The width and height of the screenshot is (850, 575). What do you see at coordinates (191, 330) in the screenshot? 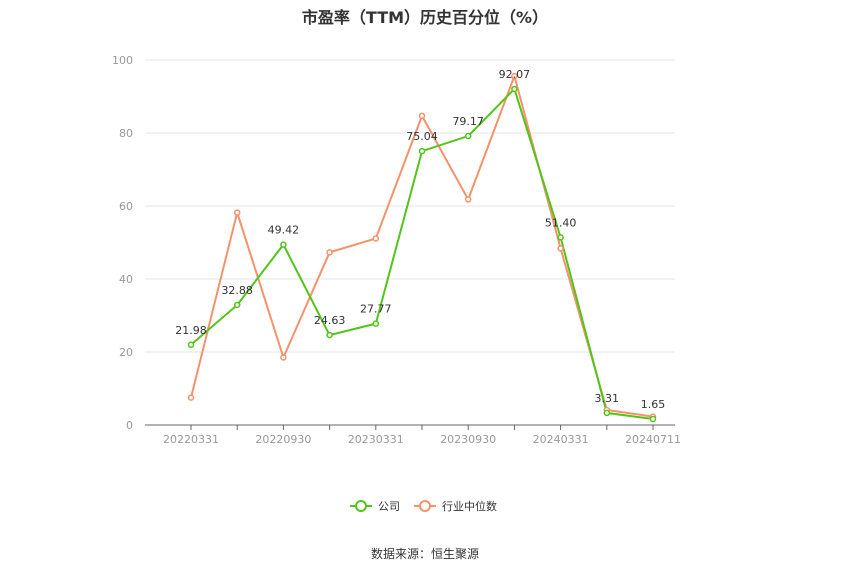
I see `data-label: 21.98` at bounding box center [191, 330].